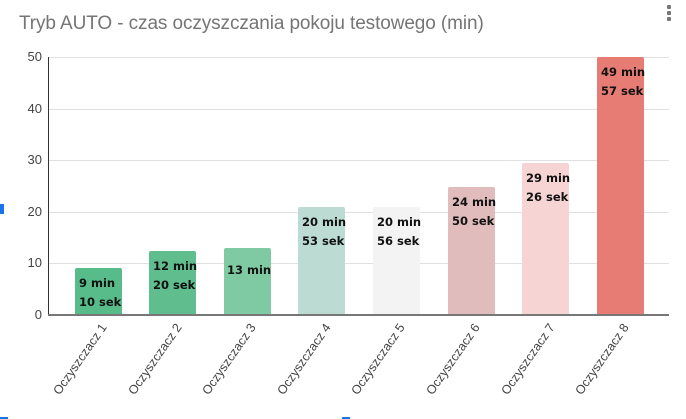 The width and height of the screenshot is (686, 419). I want to click on bar-1: 9 min 10 sek, so click(98, 291).